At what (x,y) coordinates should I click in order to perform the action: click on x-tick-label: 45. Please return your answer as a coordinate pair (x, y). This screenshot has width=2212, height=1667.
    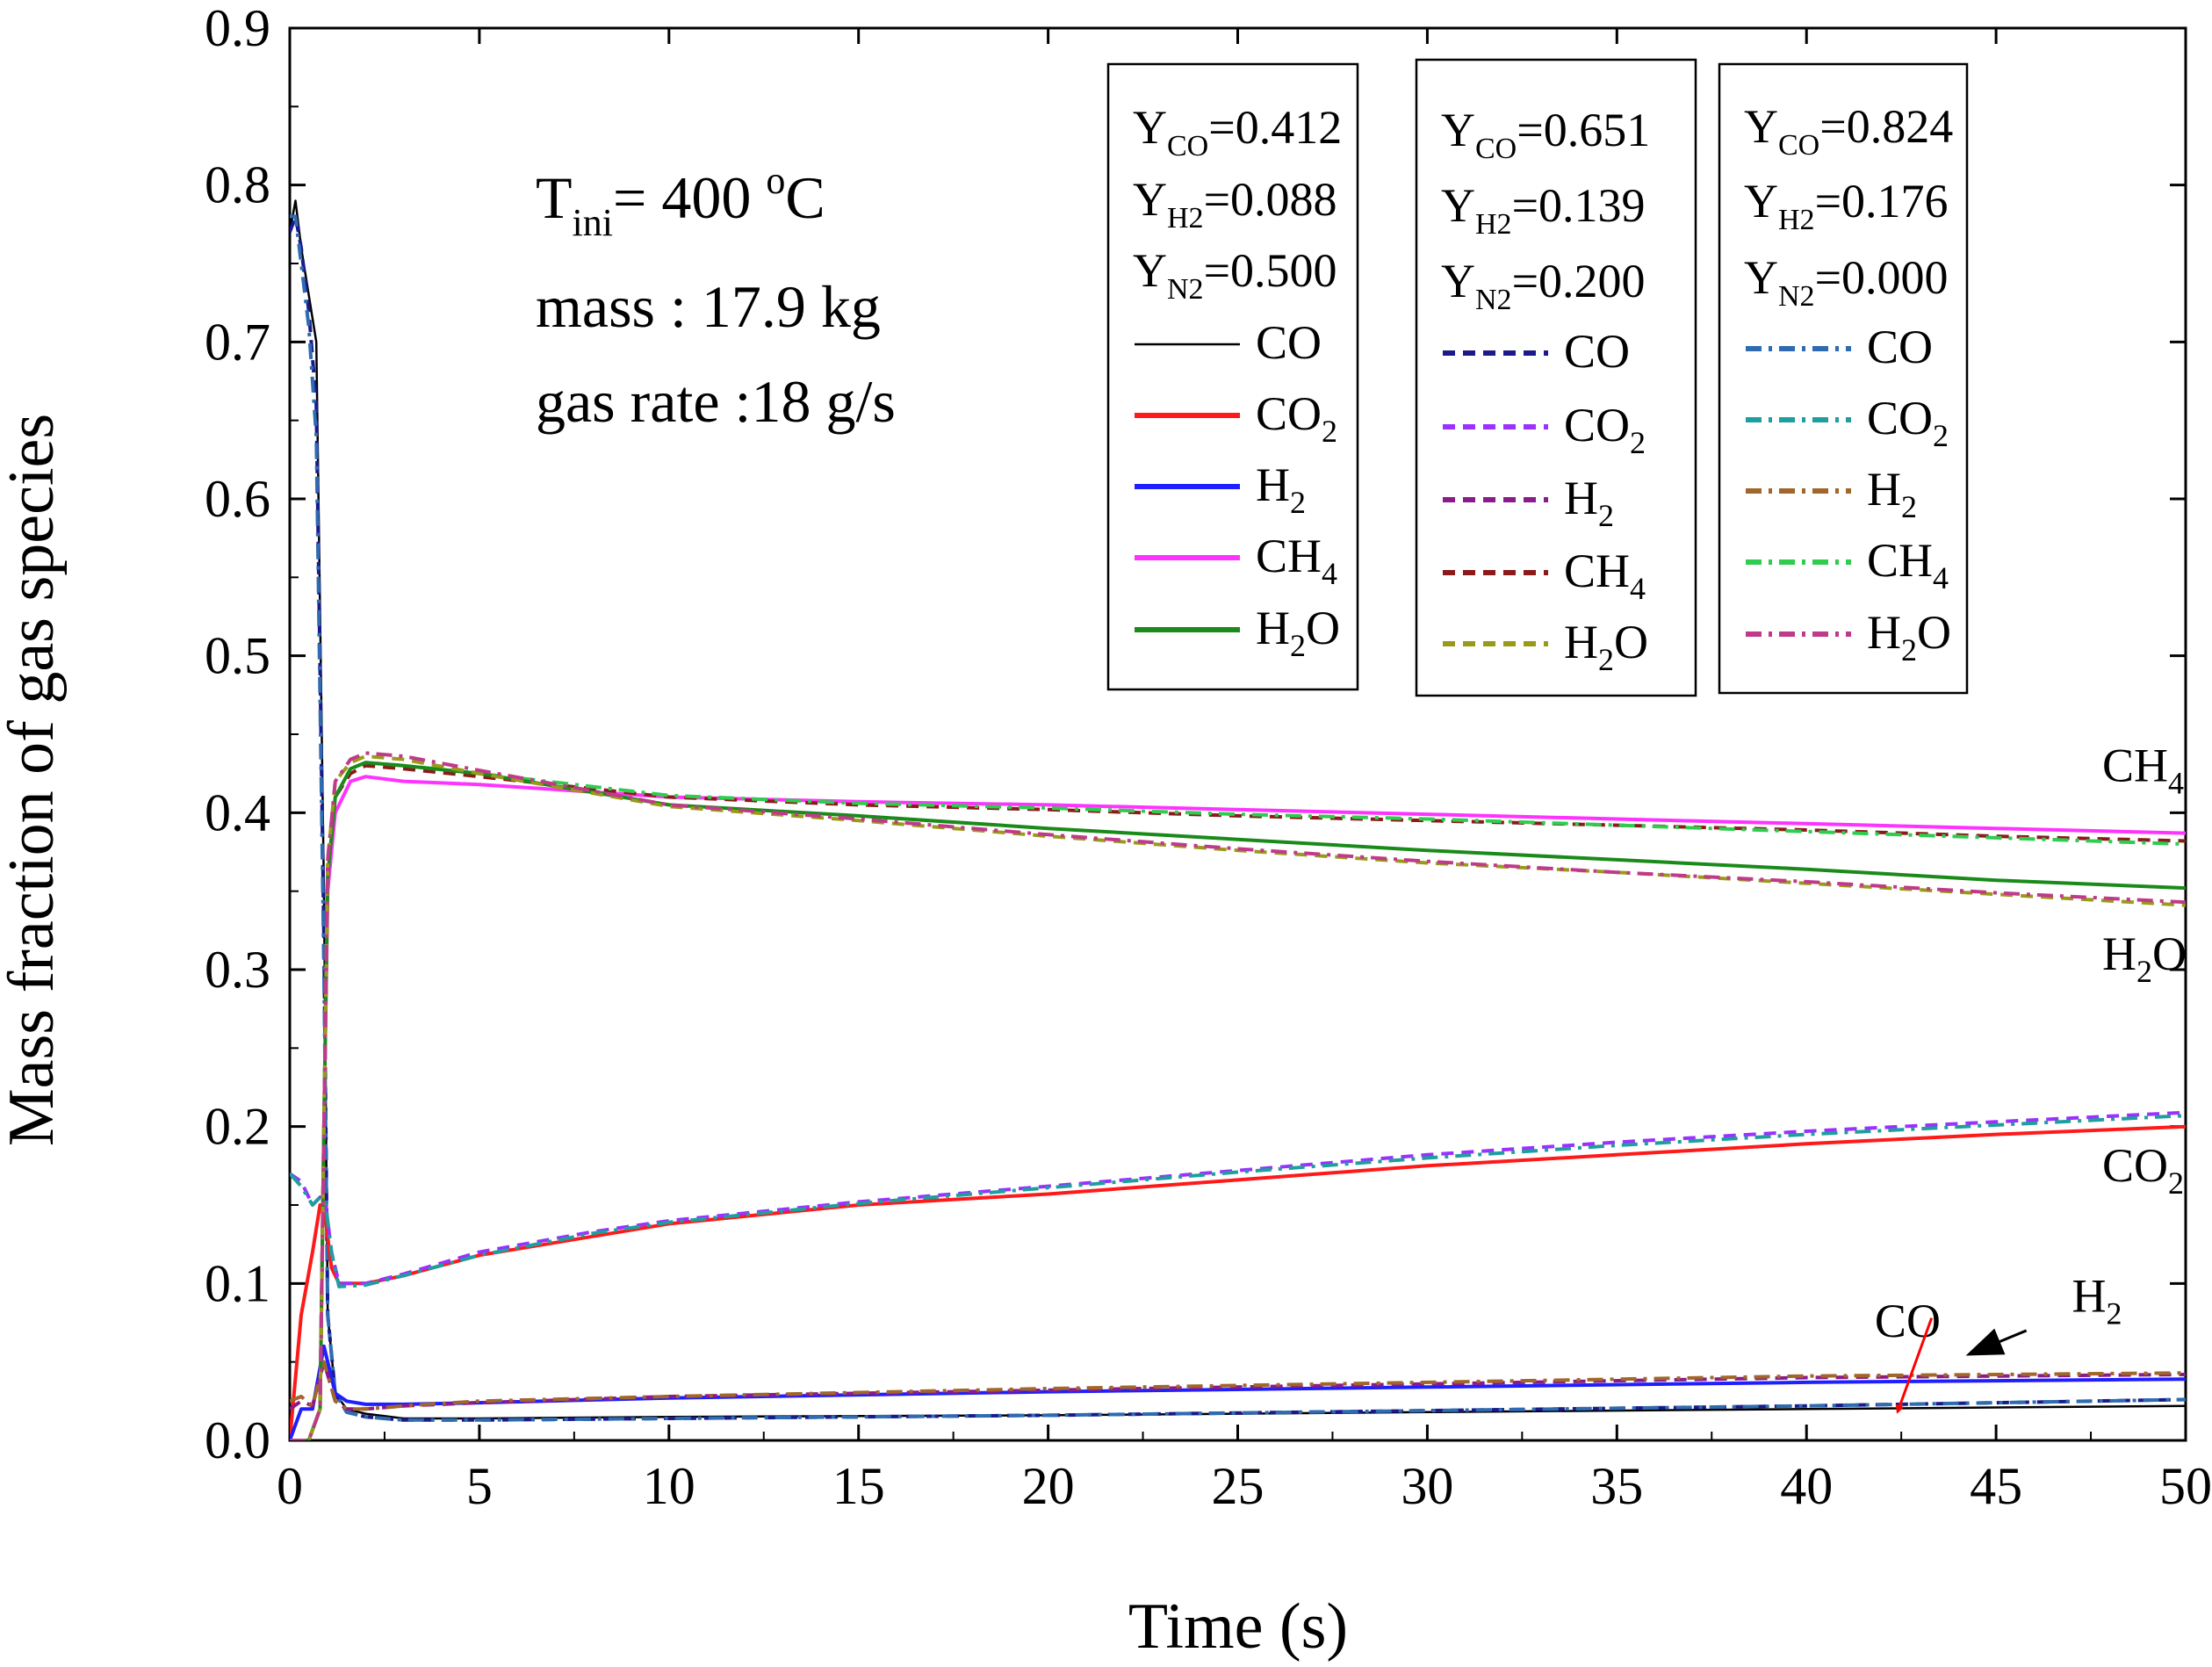
    Looking at the image, I should click on (1996, 1486).